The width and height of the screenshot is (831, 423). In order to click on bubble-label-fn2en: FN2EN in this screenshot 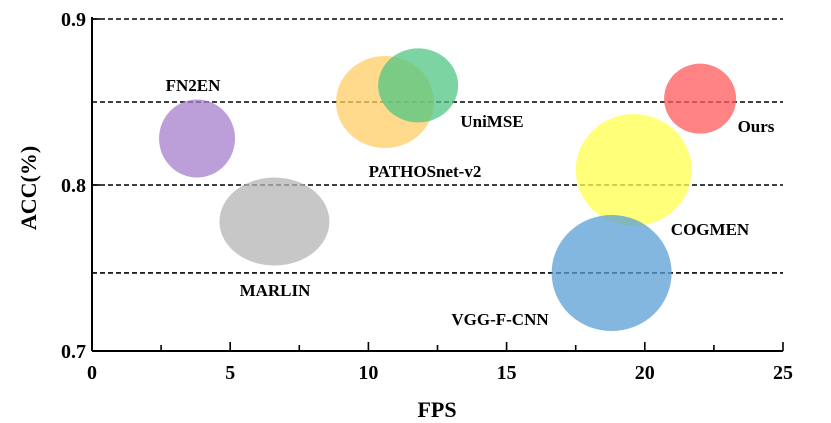, I will do `click(194, 85)`.